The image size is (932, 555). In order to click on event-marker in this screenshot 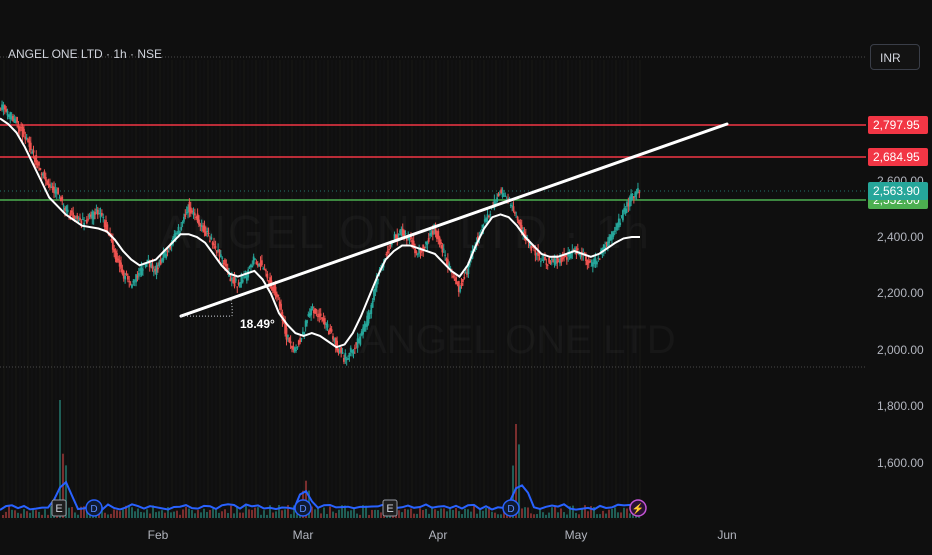, I will do `click(638, 508)`.